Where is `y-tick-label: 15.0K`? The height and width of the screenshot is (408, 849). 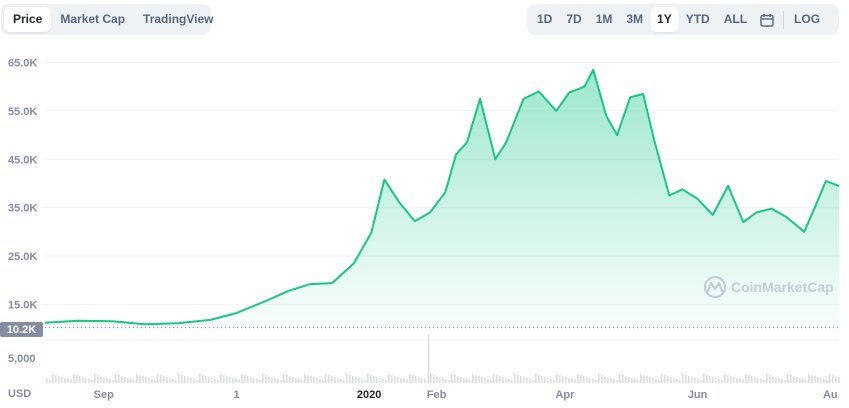
y-tick-label: 15.0K is located at coordinates (22, 305).